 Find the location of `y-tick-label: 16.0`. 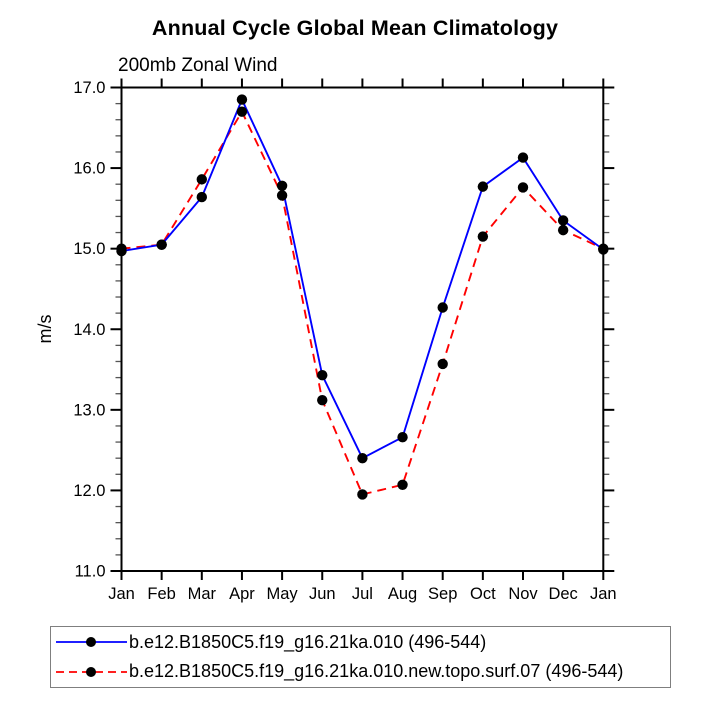

y-tick-label: 16.0 is located at coordinates (89, 169).